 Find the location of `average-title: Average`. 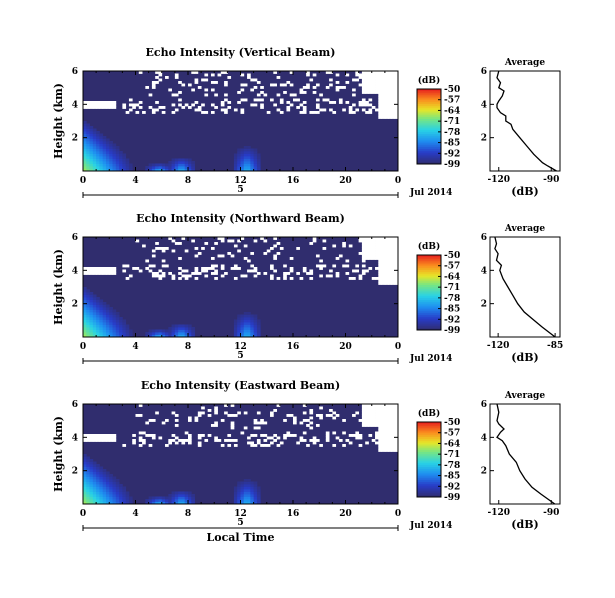

average-title: Average is located at coordinates (524, 229).